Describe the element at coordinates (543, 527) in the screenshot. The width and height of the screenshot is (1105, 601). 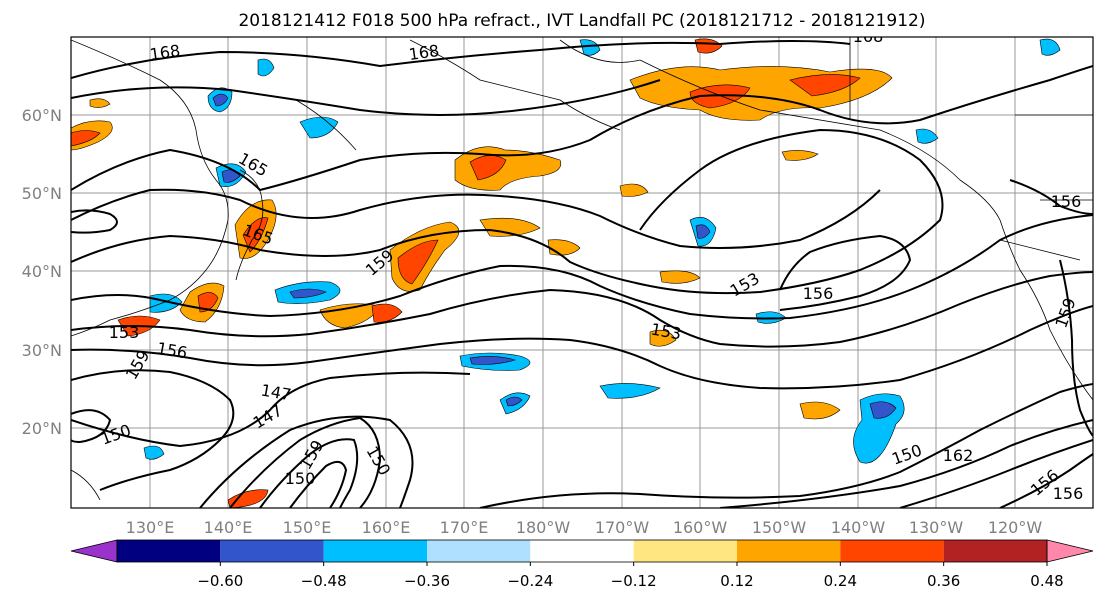
I see `longitude-label: 180°W` at that location.